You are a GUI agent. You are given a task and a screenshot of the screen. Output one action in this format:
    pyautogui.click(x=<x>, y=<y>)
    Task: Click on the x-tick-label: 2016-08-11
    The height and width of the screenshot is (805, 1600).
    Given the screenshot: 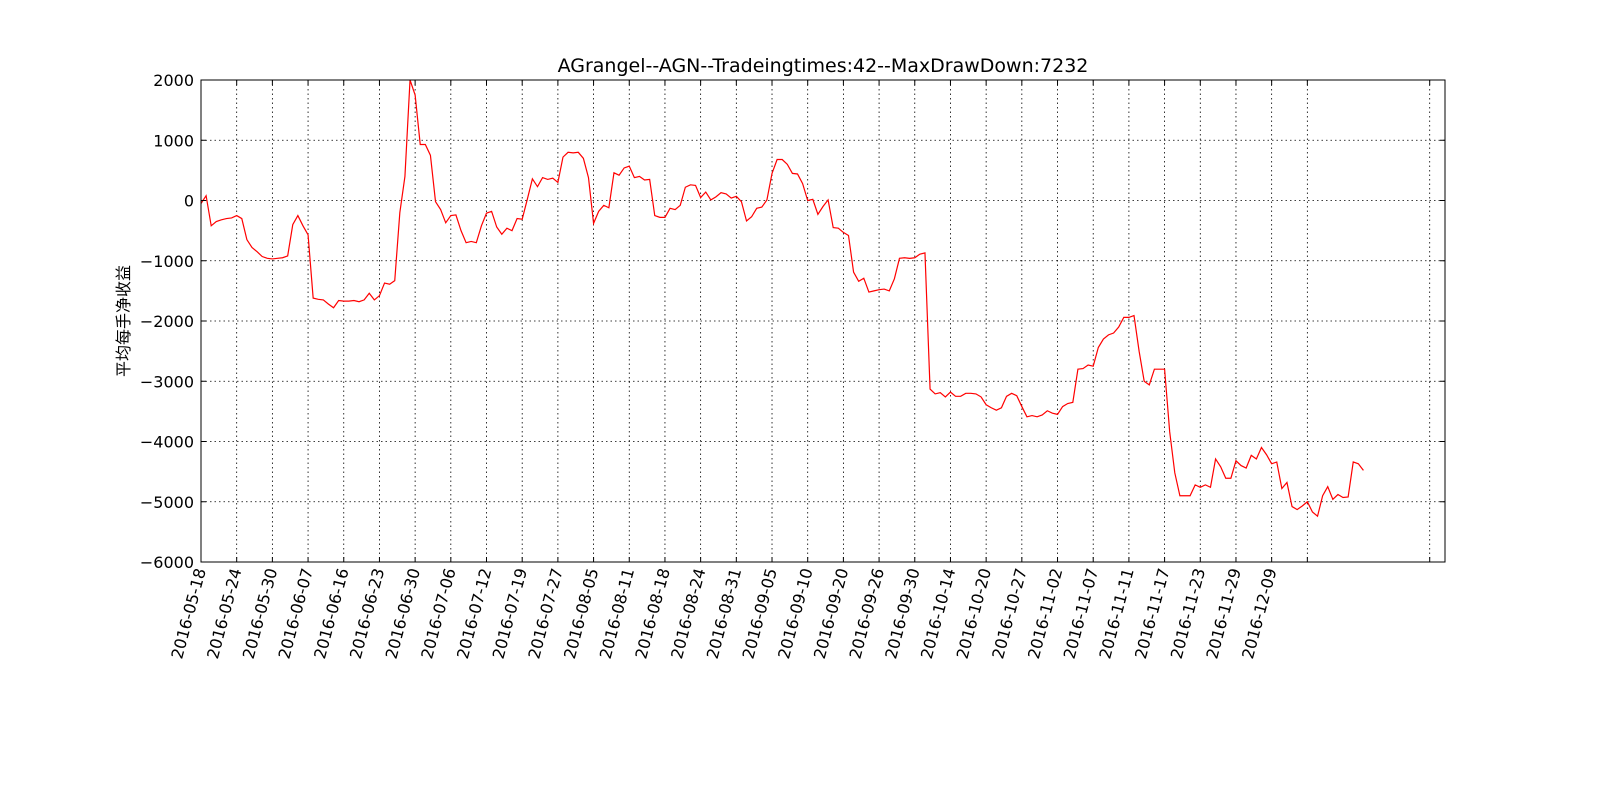 What is the action you would take?
    pyautogui.click(x=617, y=613)
    